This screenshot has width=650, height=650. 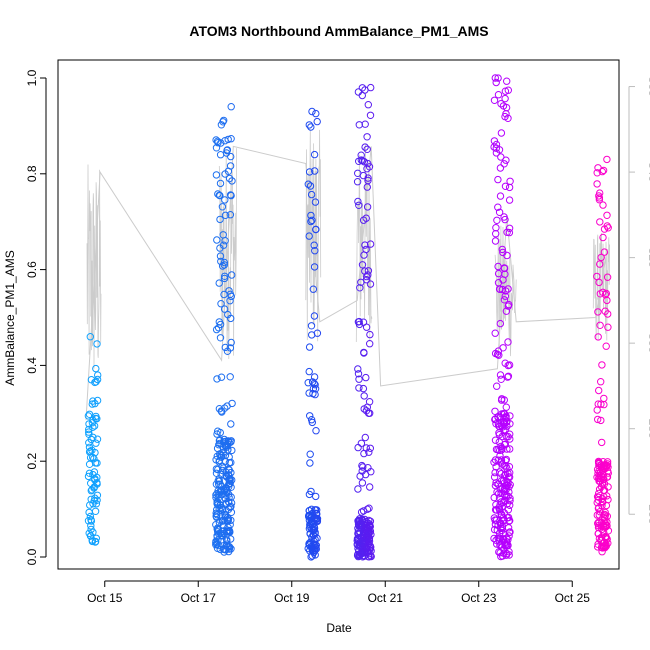 I want to click on x-tick-label: Oct 25, so click(x=573, y=598).